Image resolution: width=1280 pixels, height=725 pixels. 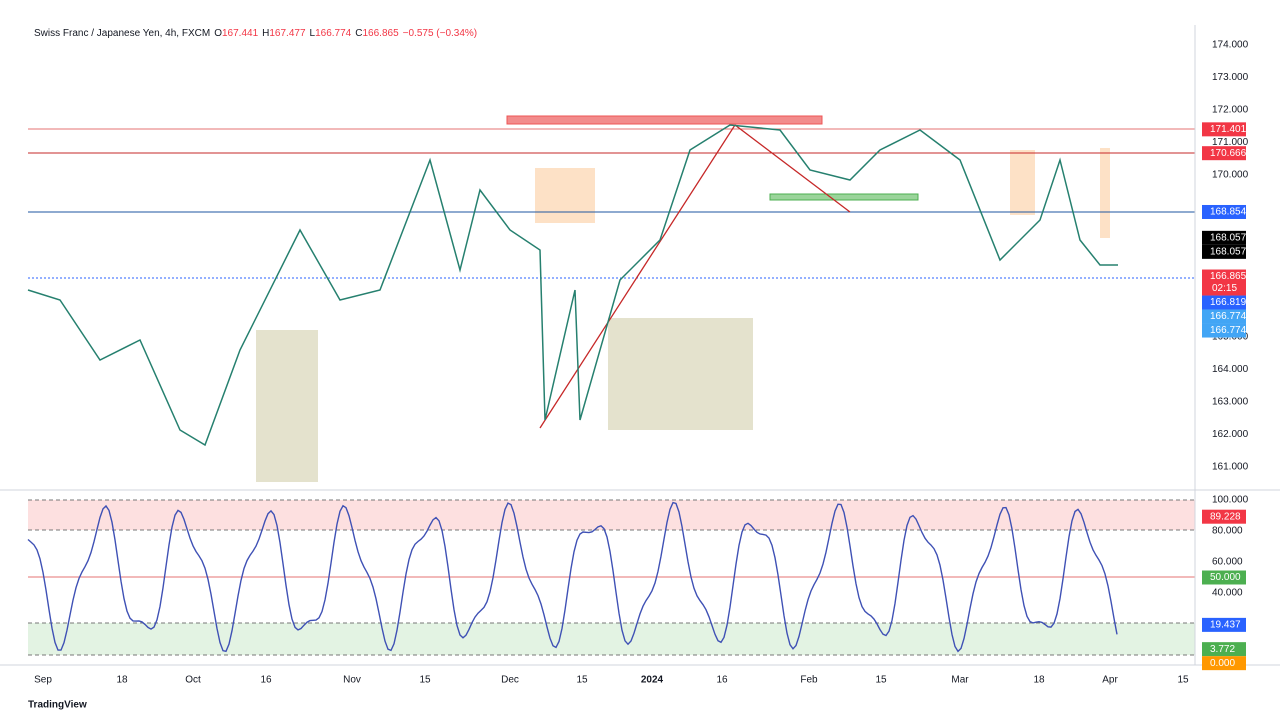 What do you see at coordinates (652, 680) in the screenshot?
I see `time-label: 2024` at bounding box center [652, 680].